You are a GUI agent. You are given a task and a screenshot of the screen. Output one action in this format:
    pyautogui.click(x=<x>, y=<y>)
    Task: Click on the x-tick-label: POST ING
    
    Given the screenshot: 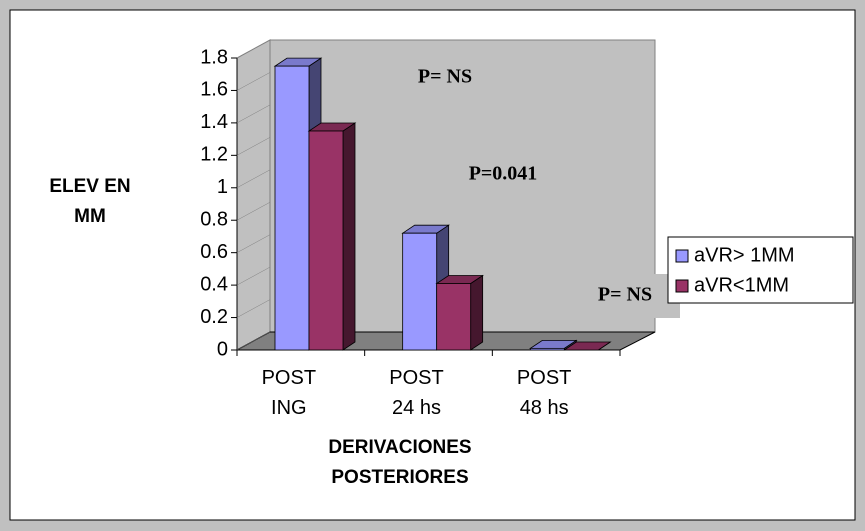 What is the action you would take?
    pyautogui.click(x=289, y=393)
    